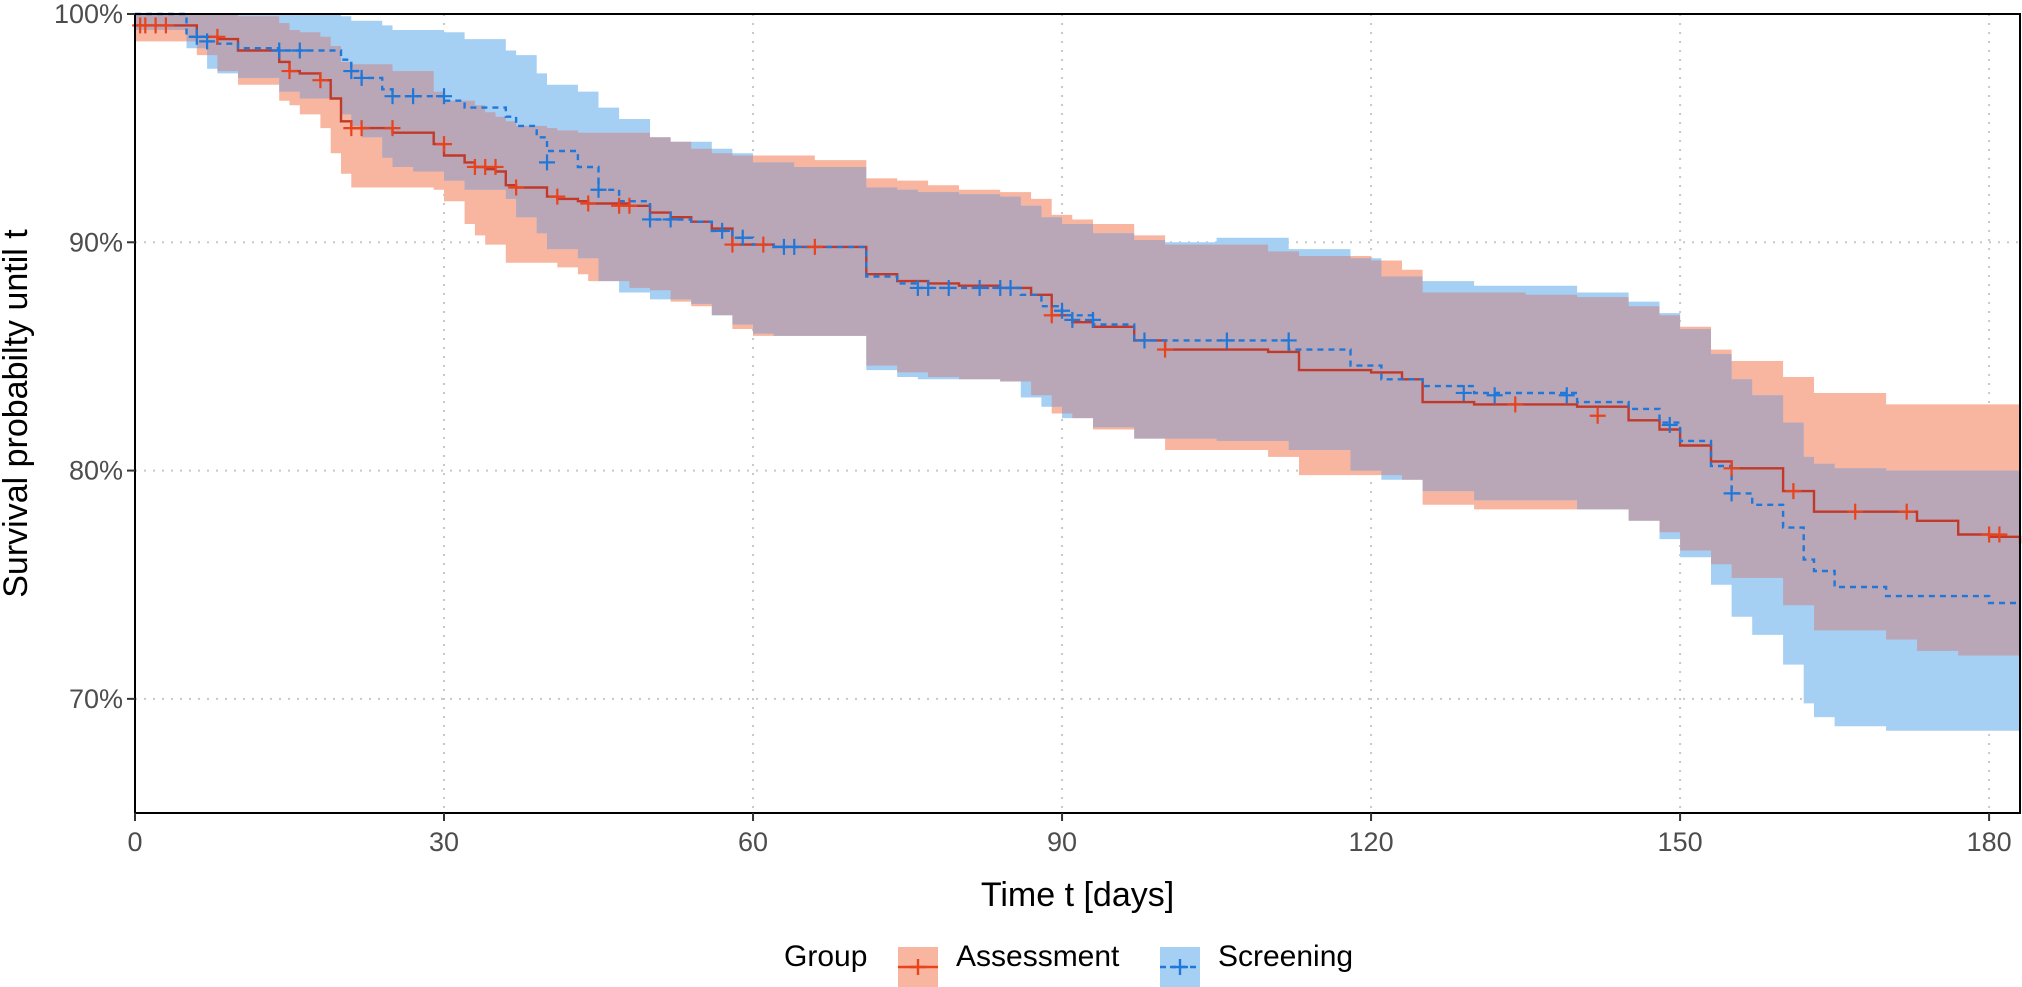  What do you see at coordinates (1680, 842) in the screenshot?
I see `x-tick-label: 150` at bounding box center [1680, 842].